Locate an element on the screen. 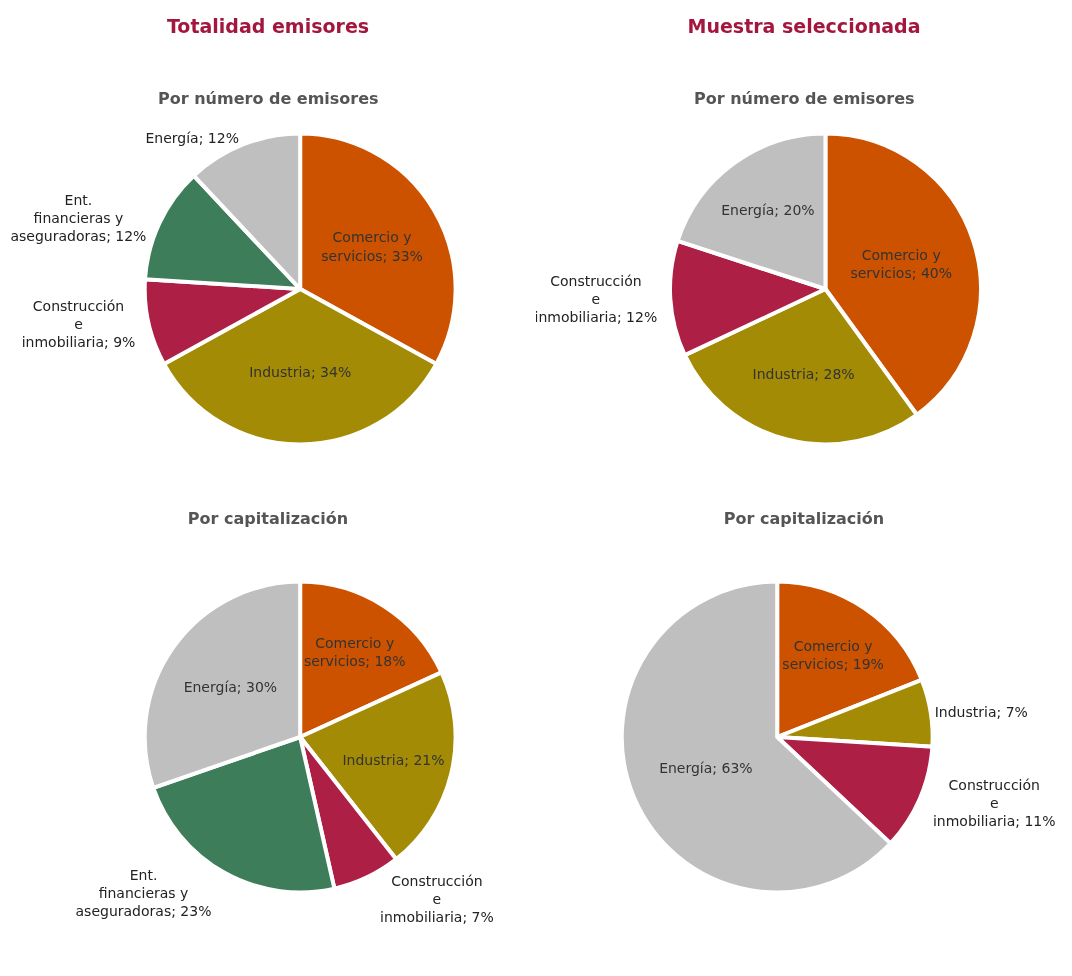 This screenshot has height=976, width=1072. slice-label: Energía; 63% is located at coordinates (706, 767).